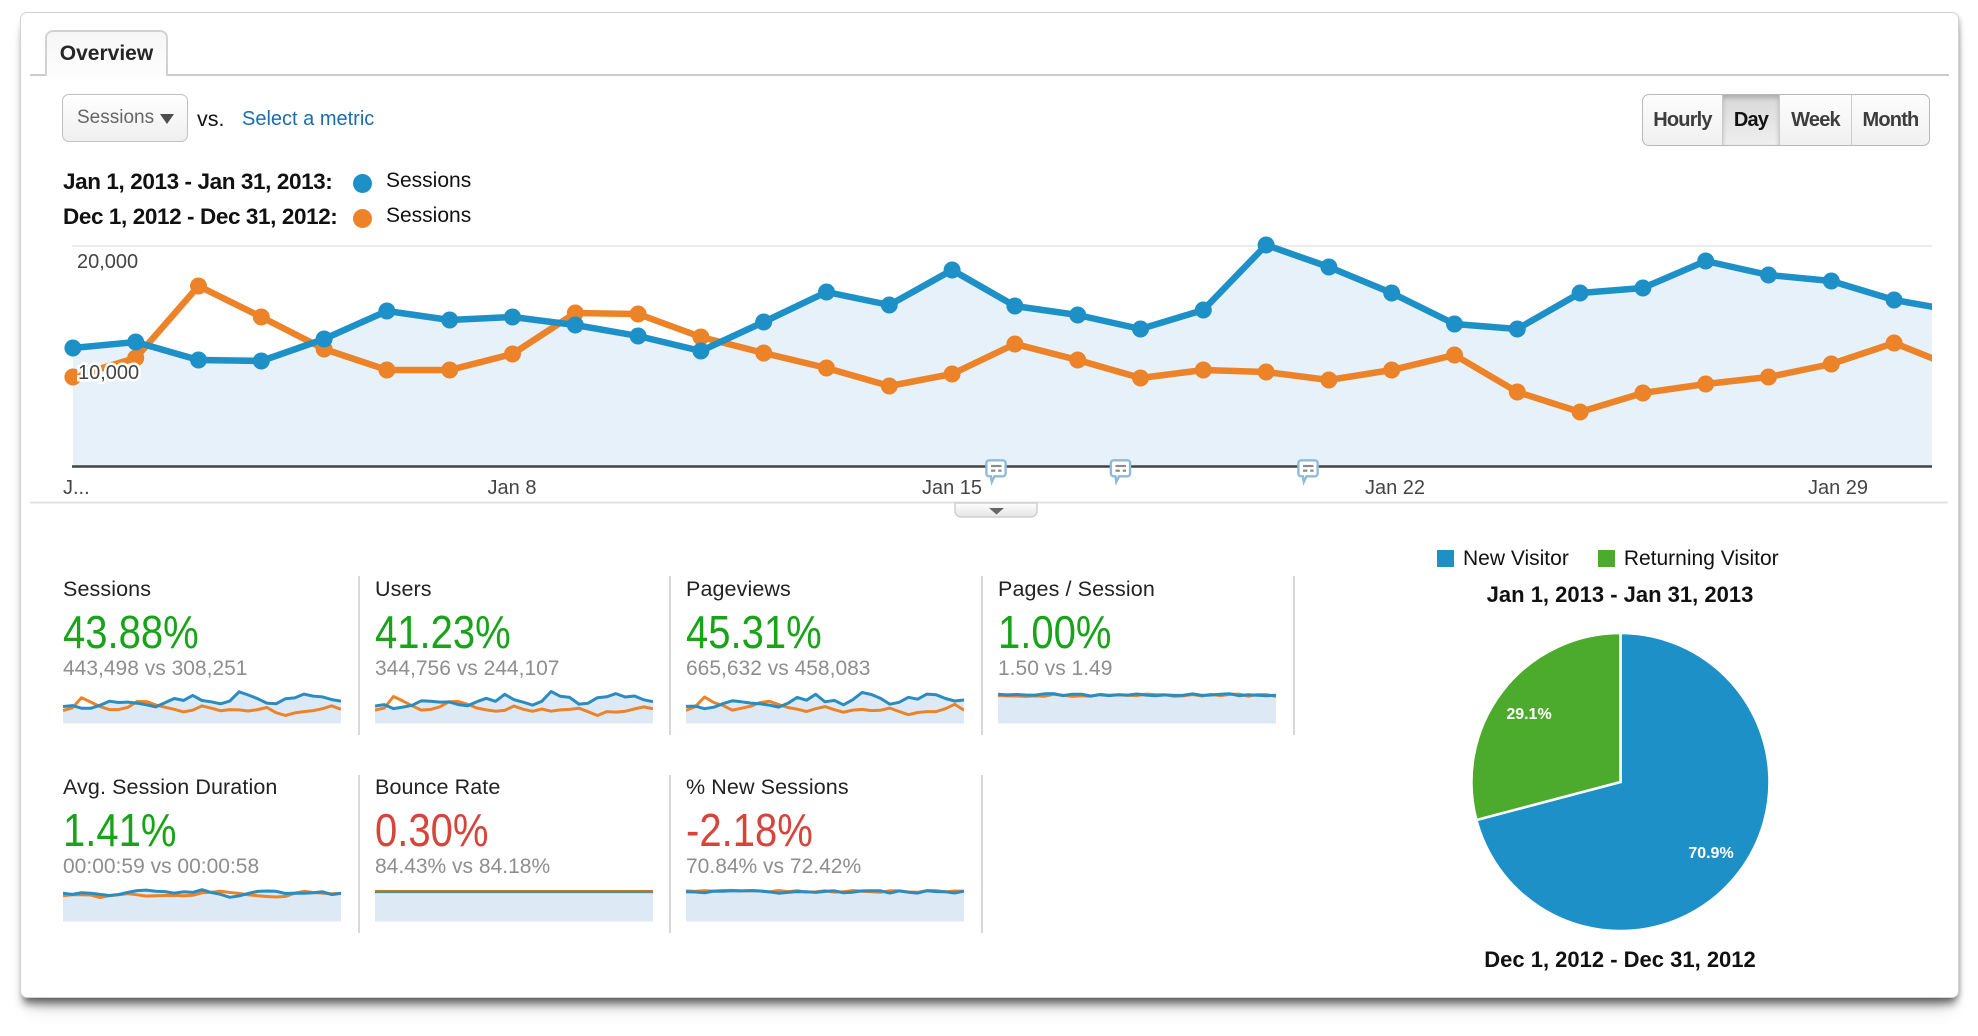 This screenshot has height=1036, width=1978. Describe the element at coordinates (1710, 853) in the screenshot. I see `svg-text: 70.9%` at that location.